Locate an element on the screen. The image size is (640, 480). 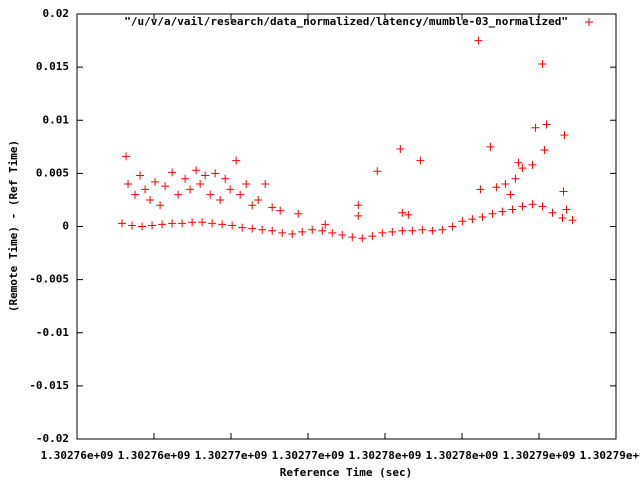
y-tick-label: -0.01 is located at coordinates (52, 332).